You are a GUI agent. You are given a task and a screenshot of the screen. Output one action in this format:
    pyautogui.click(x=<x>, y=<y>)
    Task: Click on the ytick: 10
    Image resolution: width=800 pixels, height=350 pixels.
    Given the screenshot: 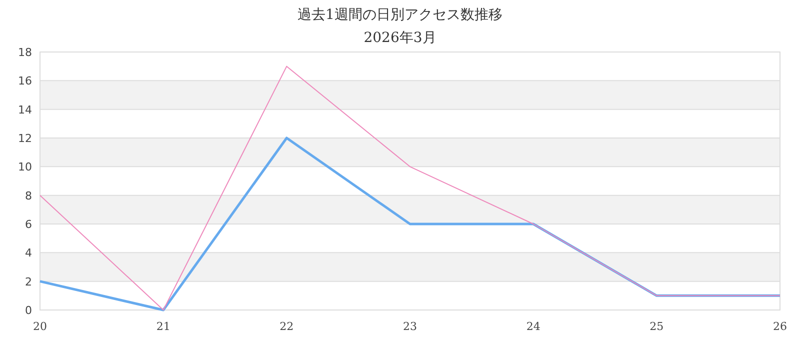 What is the action you would take?
    pyautogui.click(x=25, y=167)
    